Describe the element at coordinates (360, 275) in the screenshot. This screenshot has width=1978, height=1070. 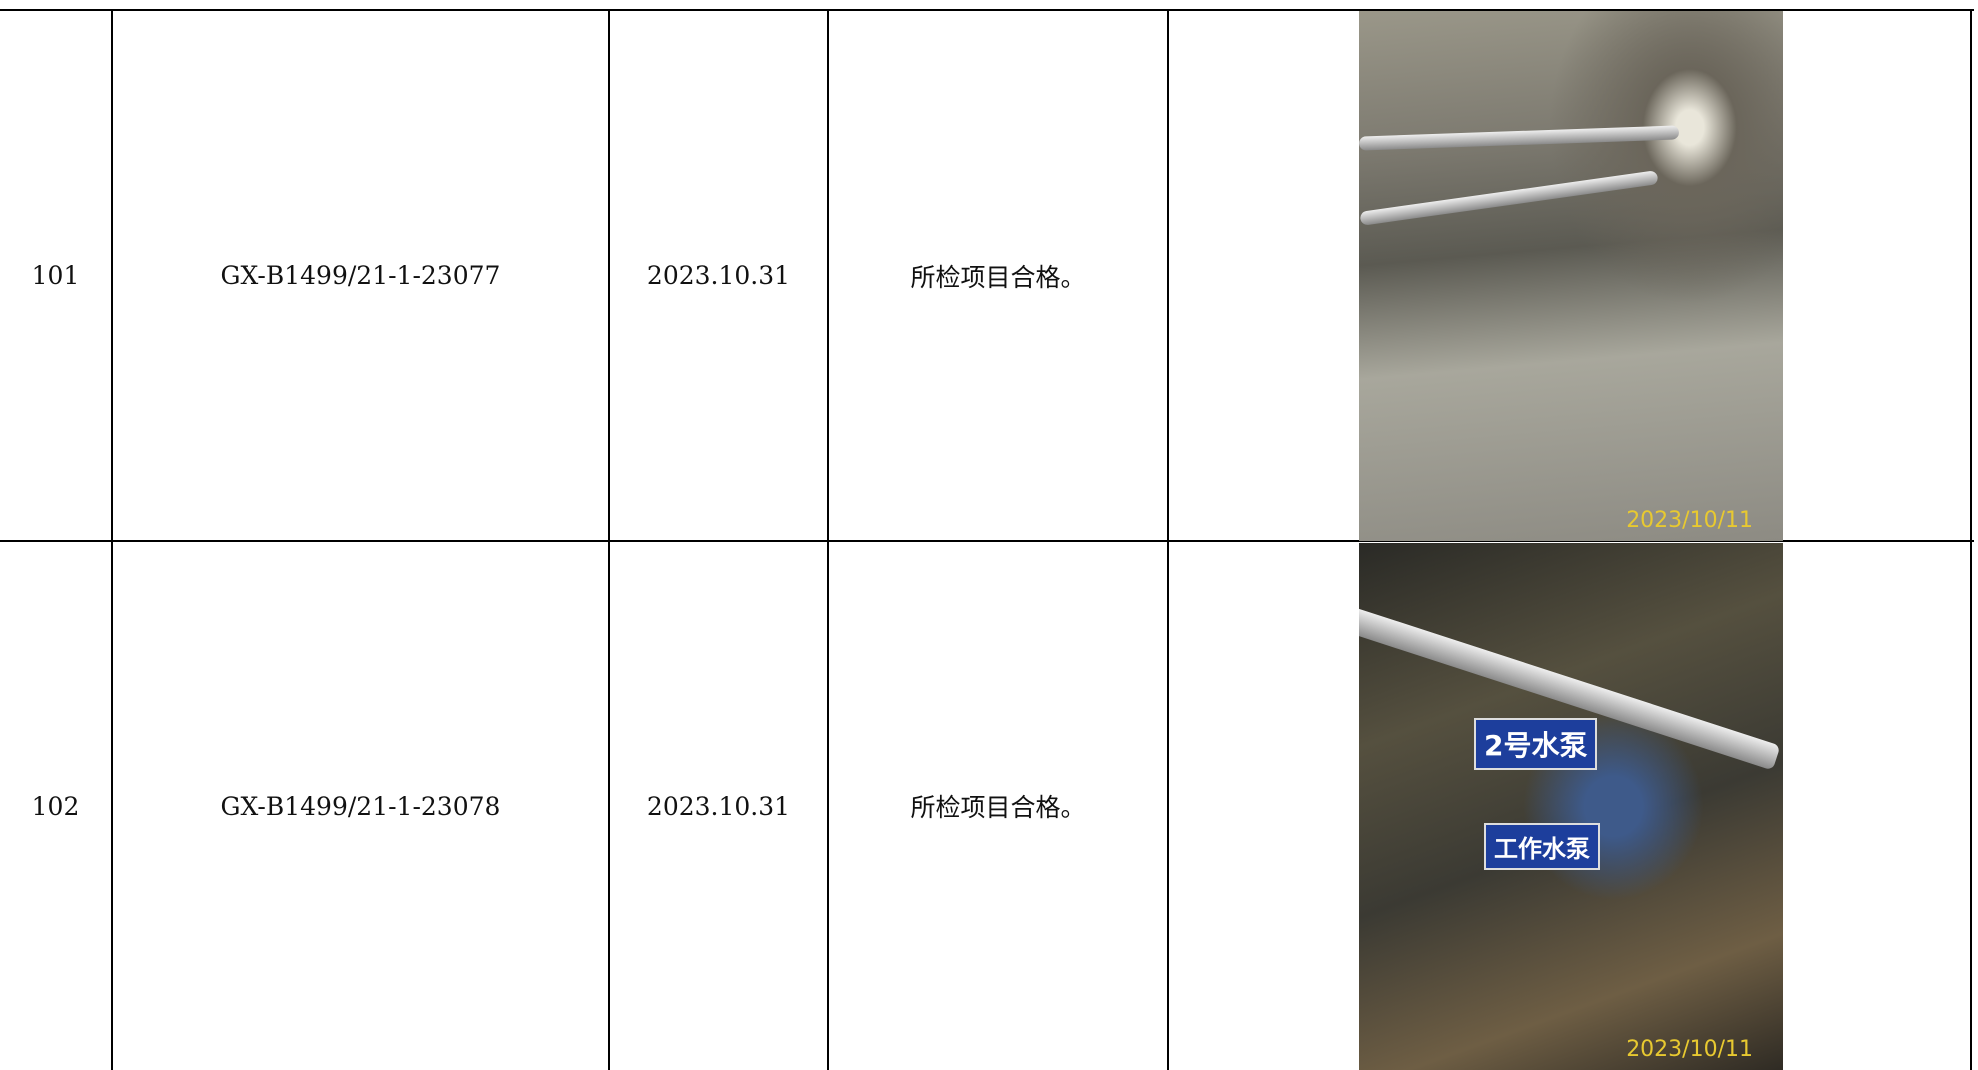
I see `report-code: GX-B1499/21-1-23077` at that location.